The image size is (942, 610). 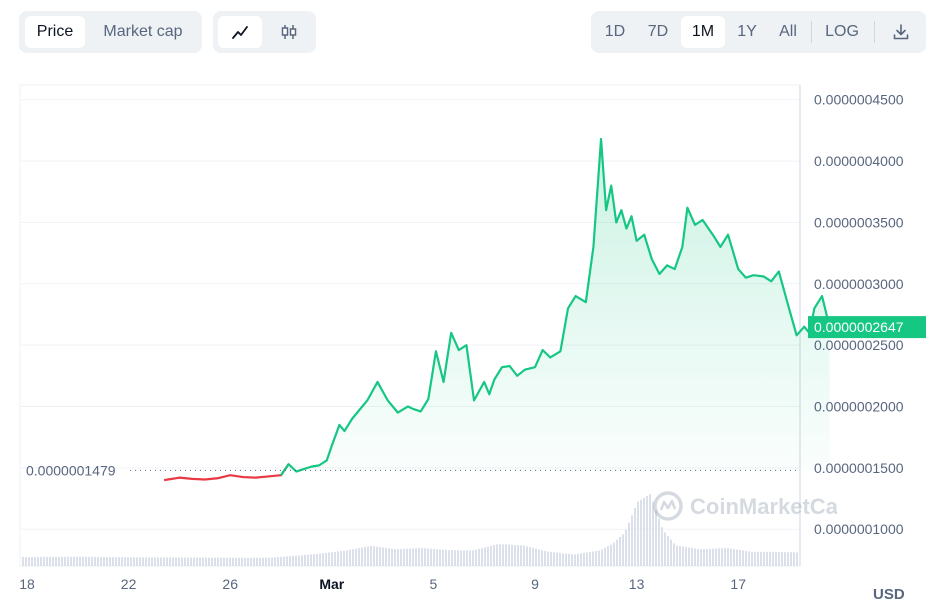 What do you see at coordinates (240, 32) in the screenshot?
I see `line-chart-button` at bounding box center [240, 32].